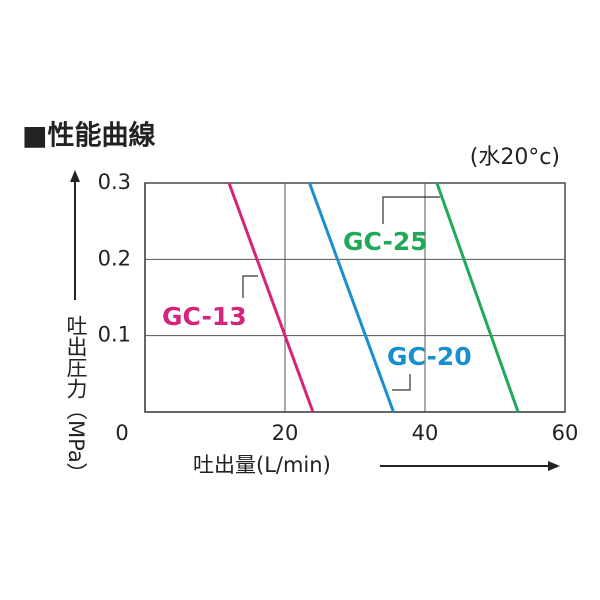  I want to click on x-arrowhead, so click(554, 466).